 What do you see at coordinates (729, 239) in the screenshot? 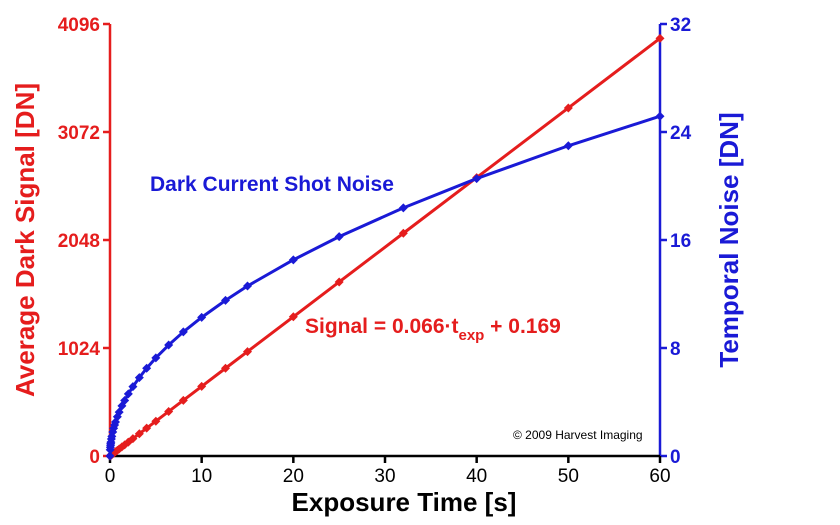
I see `right-y-axis-title: Temporal Noise [DN]` at bounding box center [729, 239].